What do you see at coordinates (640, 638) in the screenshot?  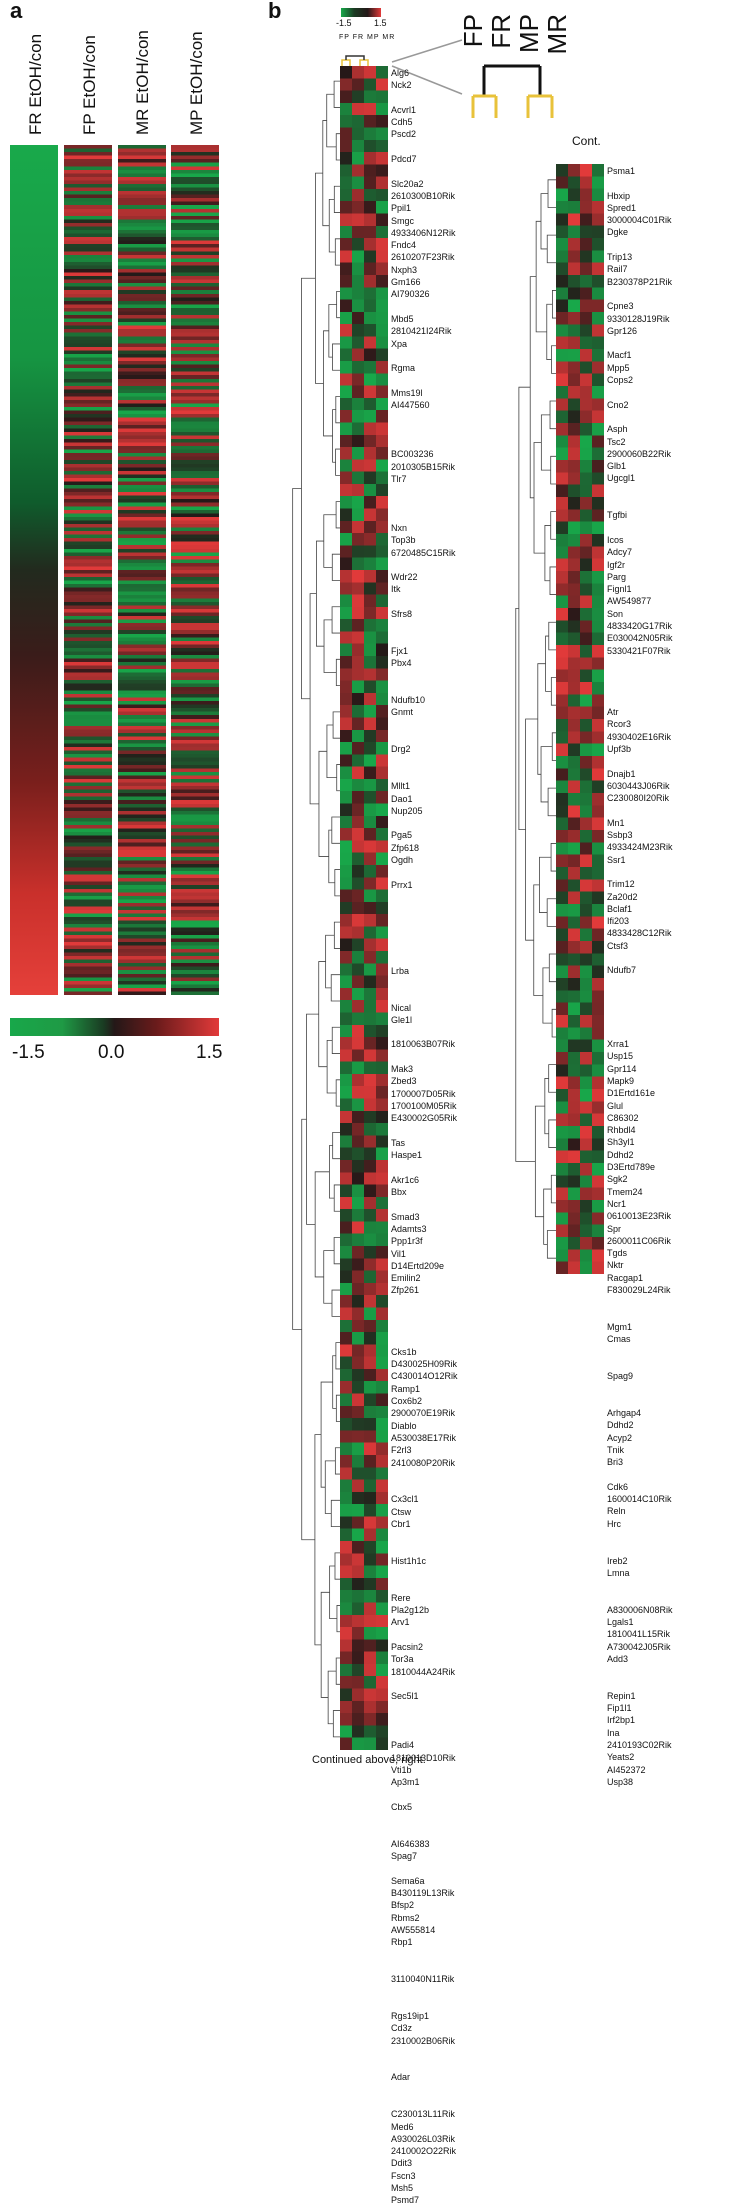 I see `gene-label: E030042N05Rik` at bounding box center [640, 638].